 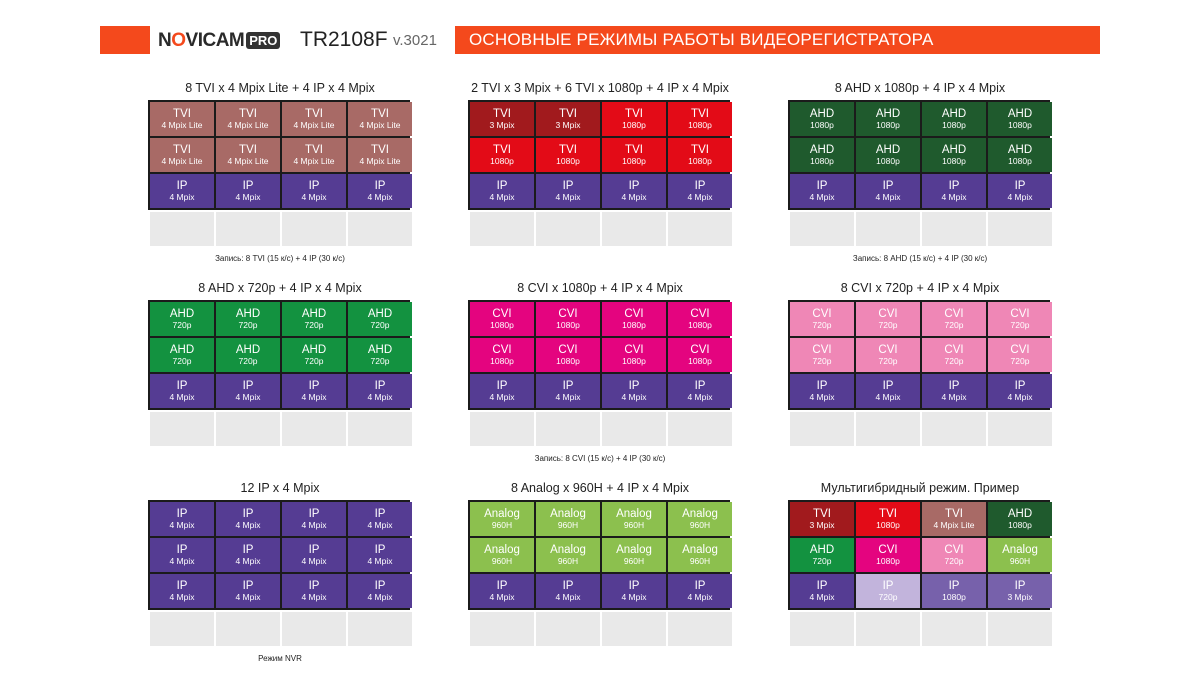 I want to click on channel-cell: AHD 720p, so click(x=248, y=355).